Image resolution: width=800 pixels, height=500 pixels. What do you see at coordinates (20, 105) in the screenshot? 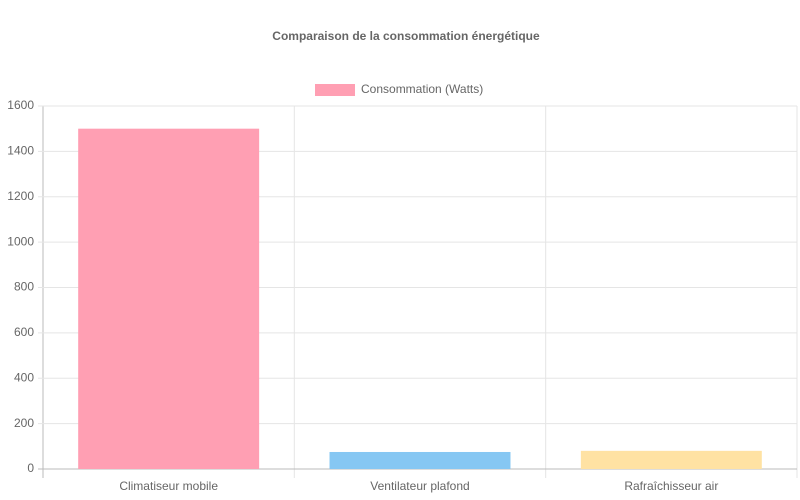
I see `y-tick-label: 1600` at bounding box center [20, 105].